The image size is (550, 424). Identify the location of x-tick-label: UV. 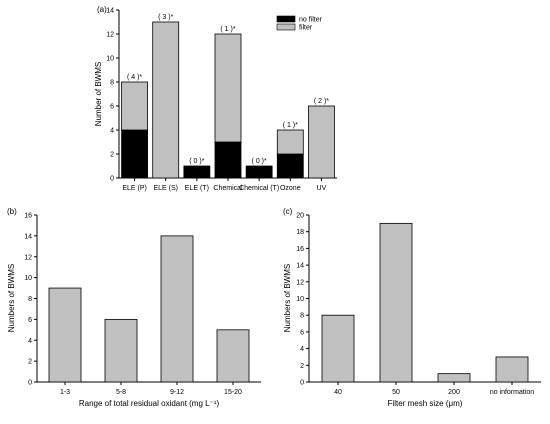
(322, 188).